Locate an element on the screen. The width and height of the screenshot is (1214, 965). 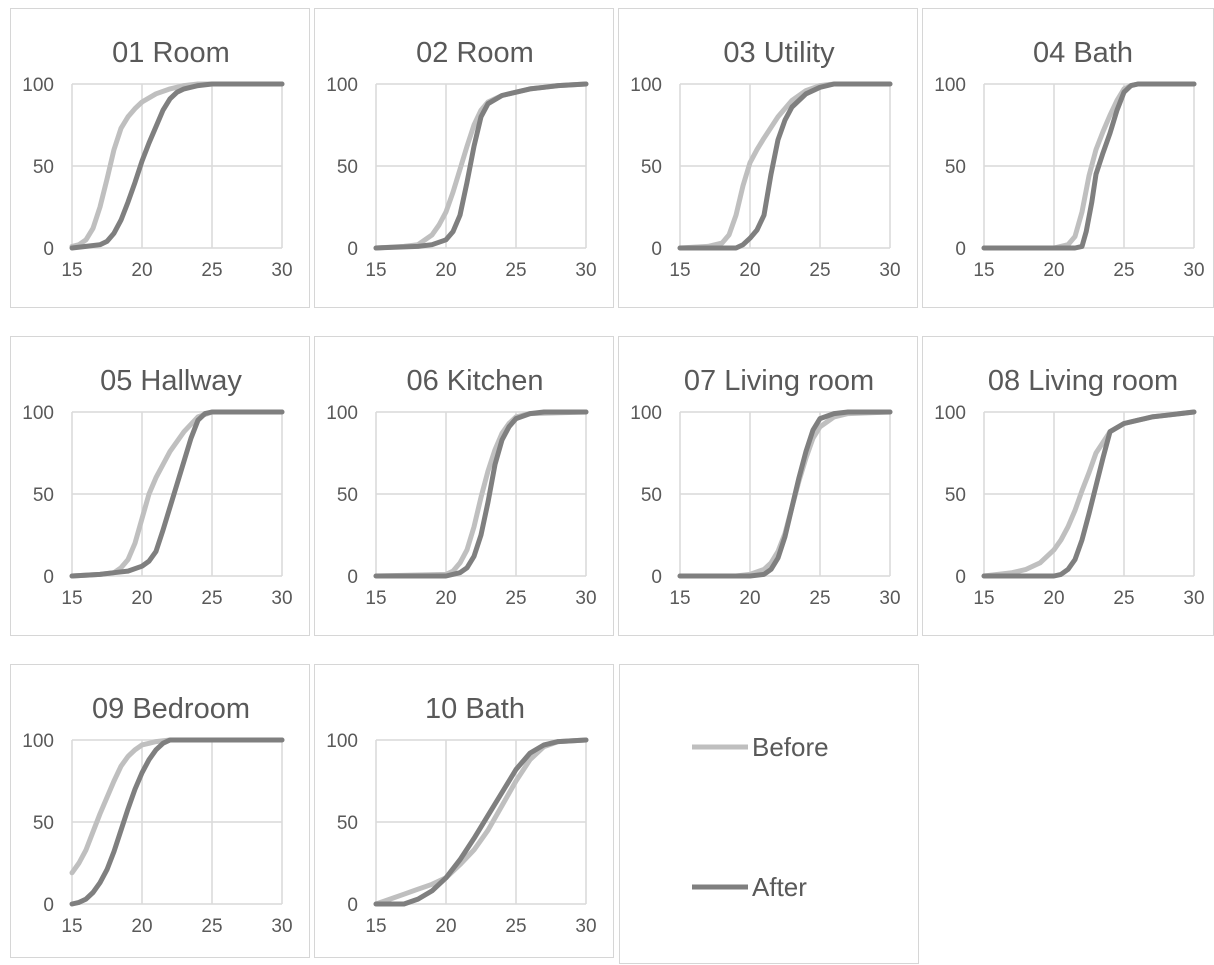
chart-panel: 06 Kitchen 0 50 100 15 20 25 30 is located at coordinates (464, 486).